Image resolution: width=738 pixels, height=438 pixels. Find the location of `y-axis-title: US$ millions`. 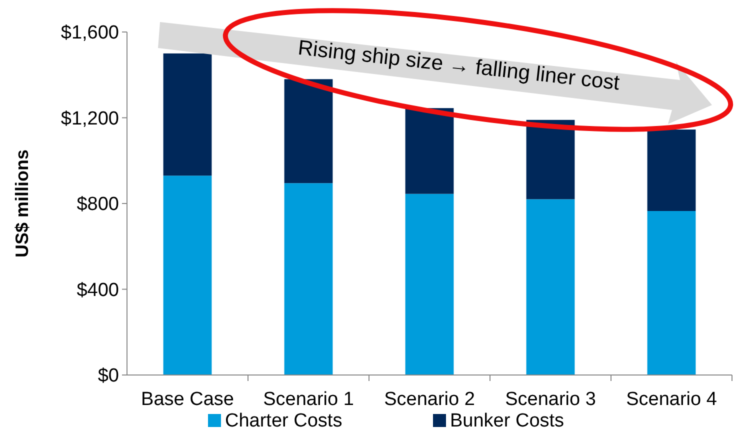

y-axis-title: US$ millions is located at coordinates (22, 203).